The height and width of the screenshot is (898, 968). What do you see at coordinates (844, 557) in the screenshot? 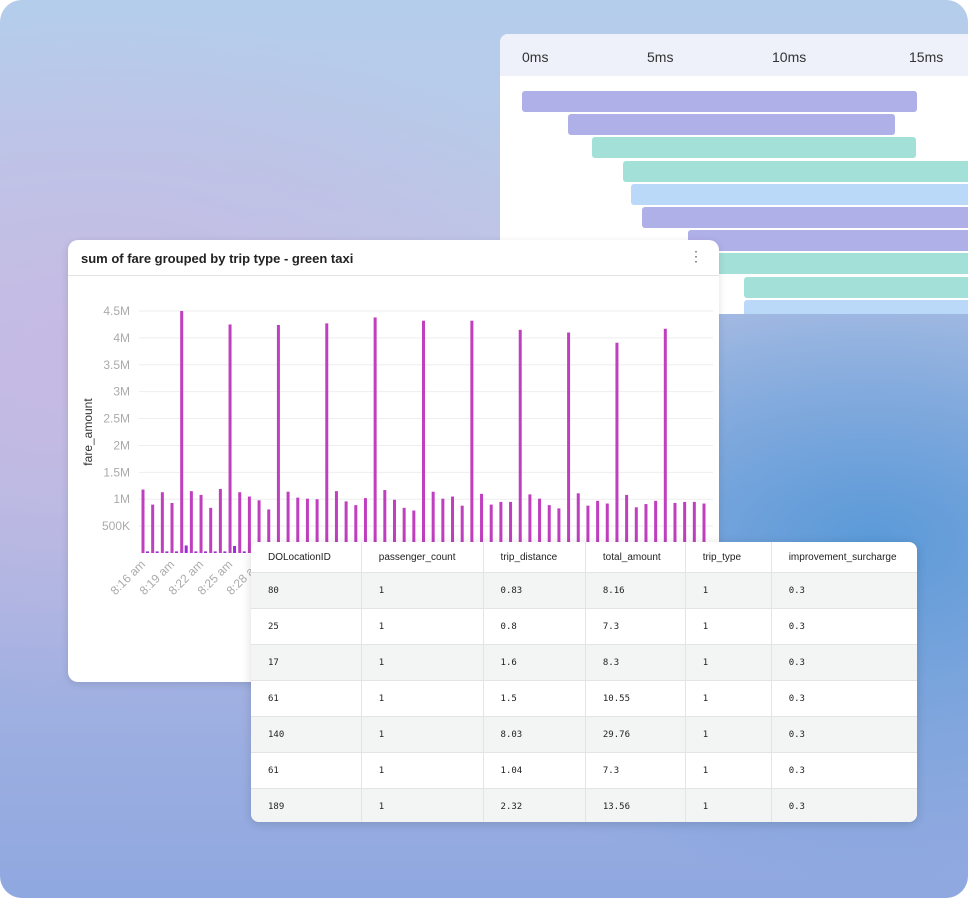
I see `column-header: improvement_surcharge` at bounding box center [844, 557].